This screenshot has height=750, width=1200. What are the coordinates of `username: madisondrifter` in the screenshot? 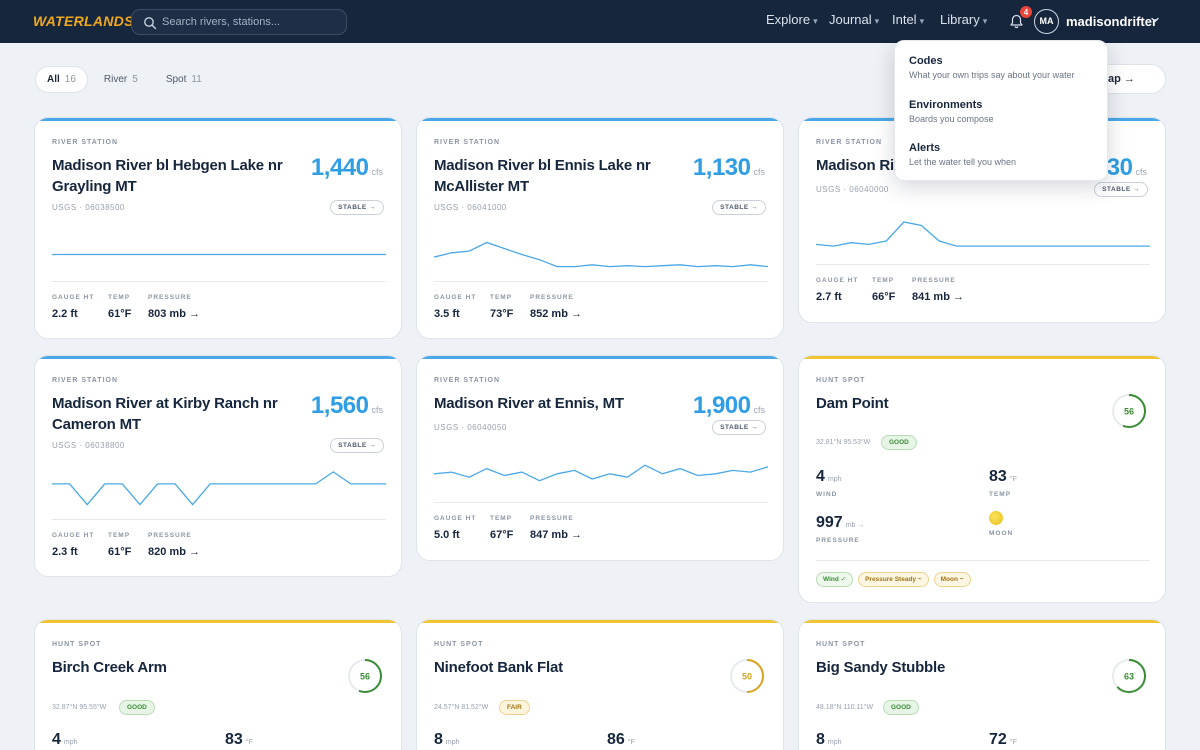 It's located at (1112, 21).